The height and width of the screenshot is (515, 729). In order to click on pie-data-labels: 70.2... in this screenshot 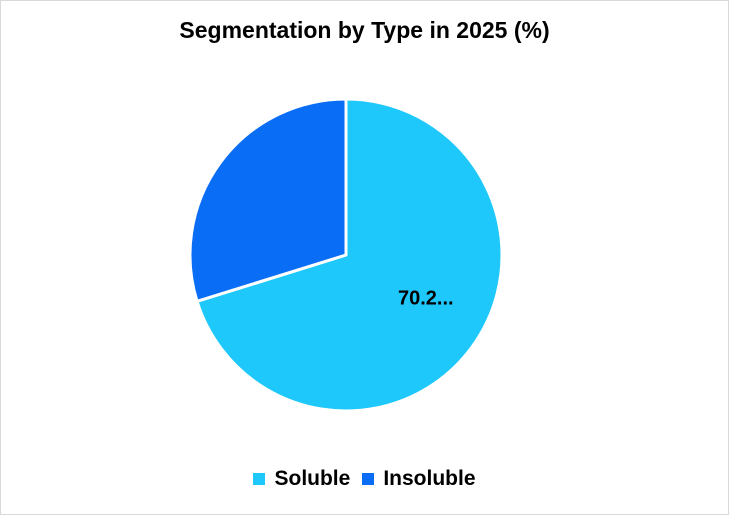, I will do `click(426, 299)`.